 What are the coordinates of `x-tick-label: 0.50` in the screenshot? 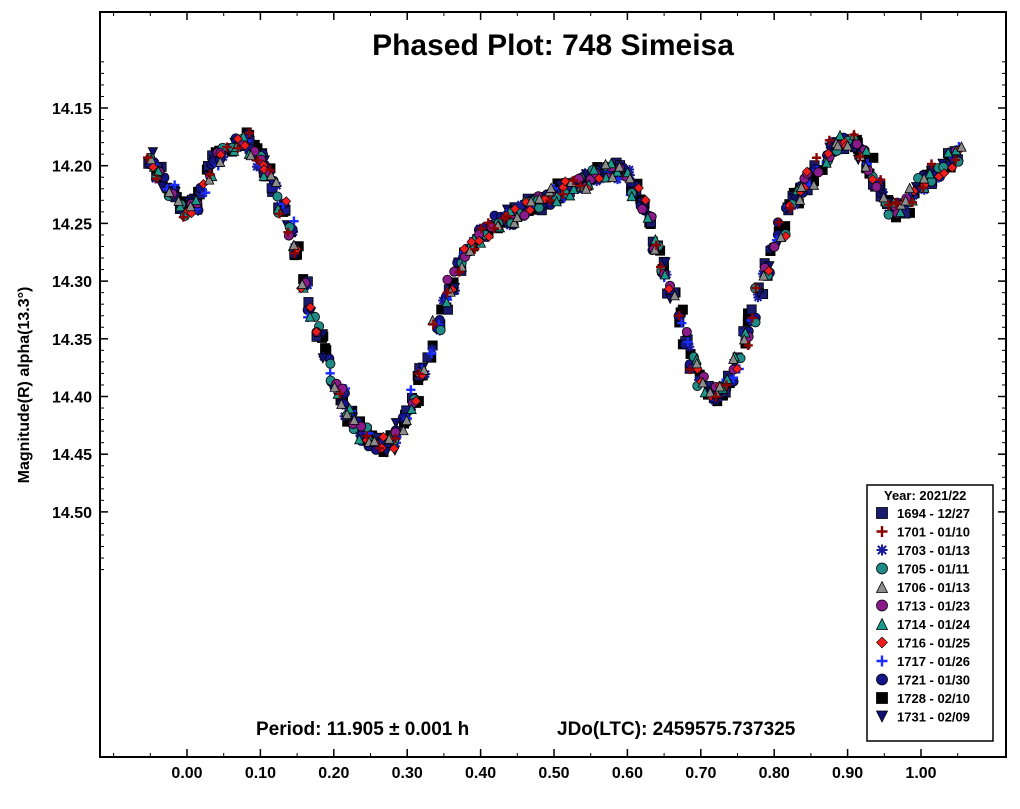 It's located at (553, 773).